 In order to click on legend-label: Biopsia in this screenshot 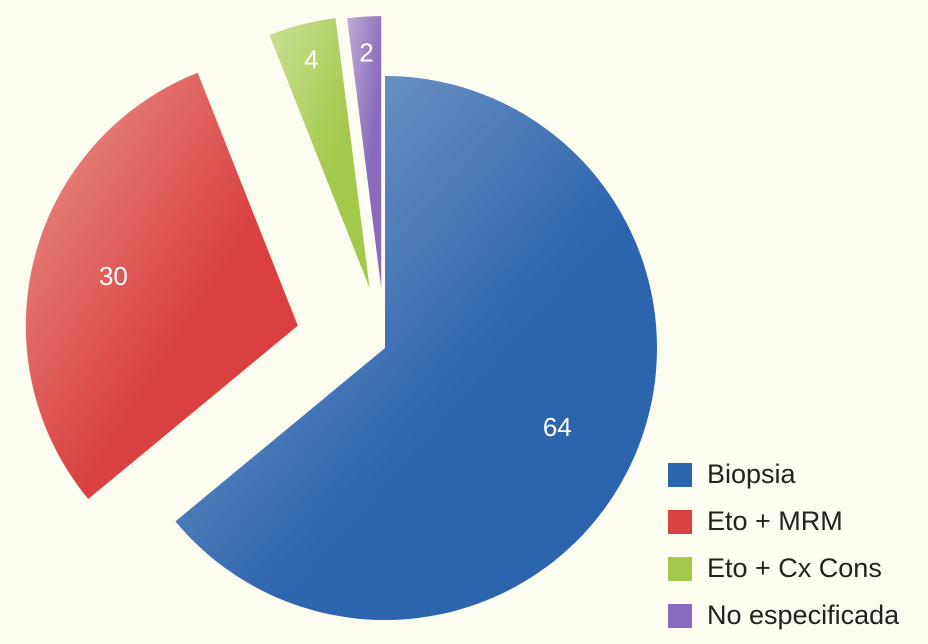, I will do `click(752, 474)`.